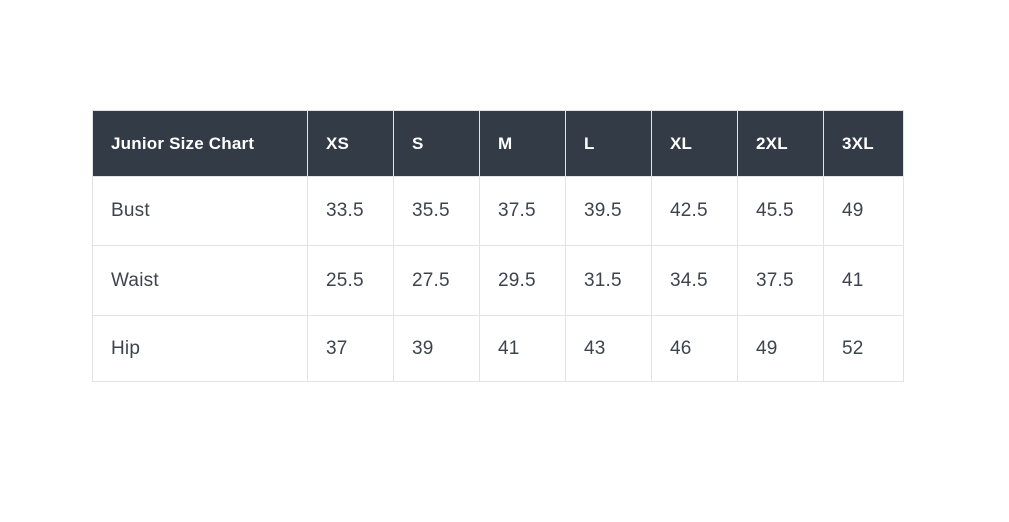  I want to click on header-cell-2xl: 2XL, so click(780, 143).